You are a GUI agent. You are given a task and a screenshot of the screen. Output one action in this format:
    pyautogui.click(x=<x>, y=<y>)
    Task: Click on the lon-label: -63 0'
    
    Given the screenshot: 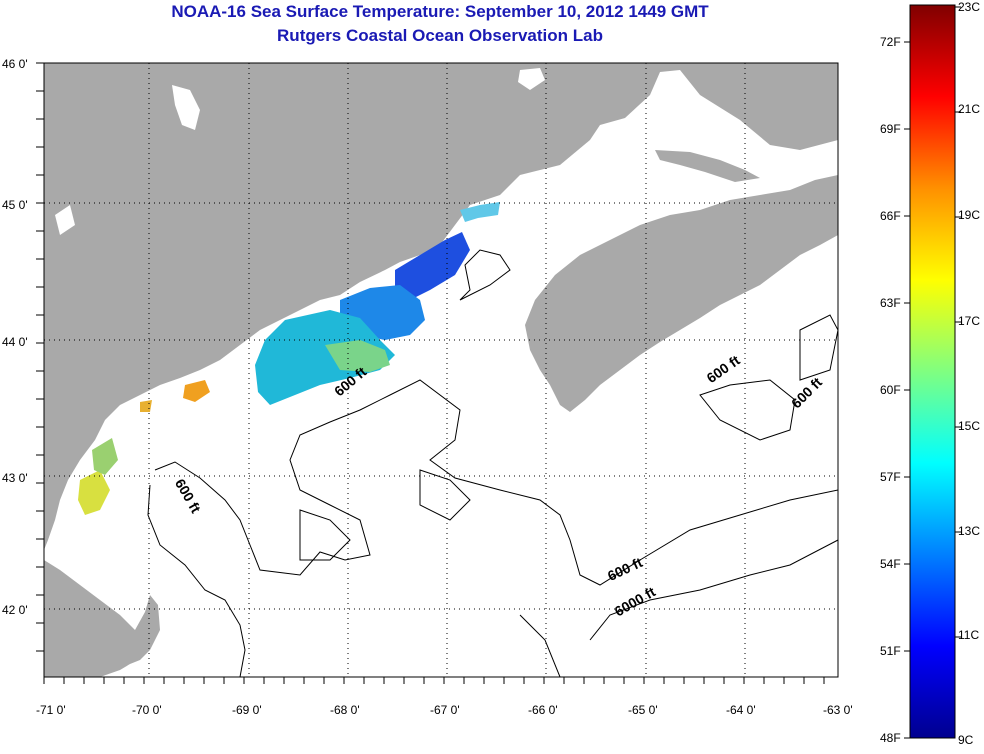 What is the action you would take?
    pyautogui.click(x=838, y=710)
    